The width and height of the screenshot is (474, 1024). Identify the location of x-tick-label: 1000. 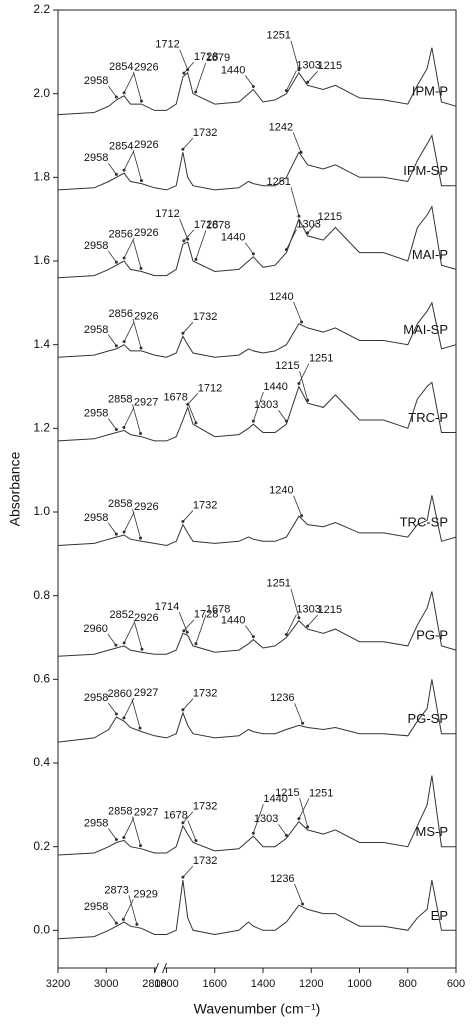
(359, 984).